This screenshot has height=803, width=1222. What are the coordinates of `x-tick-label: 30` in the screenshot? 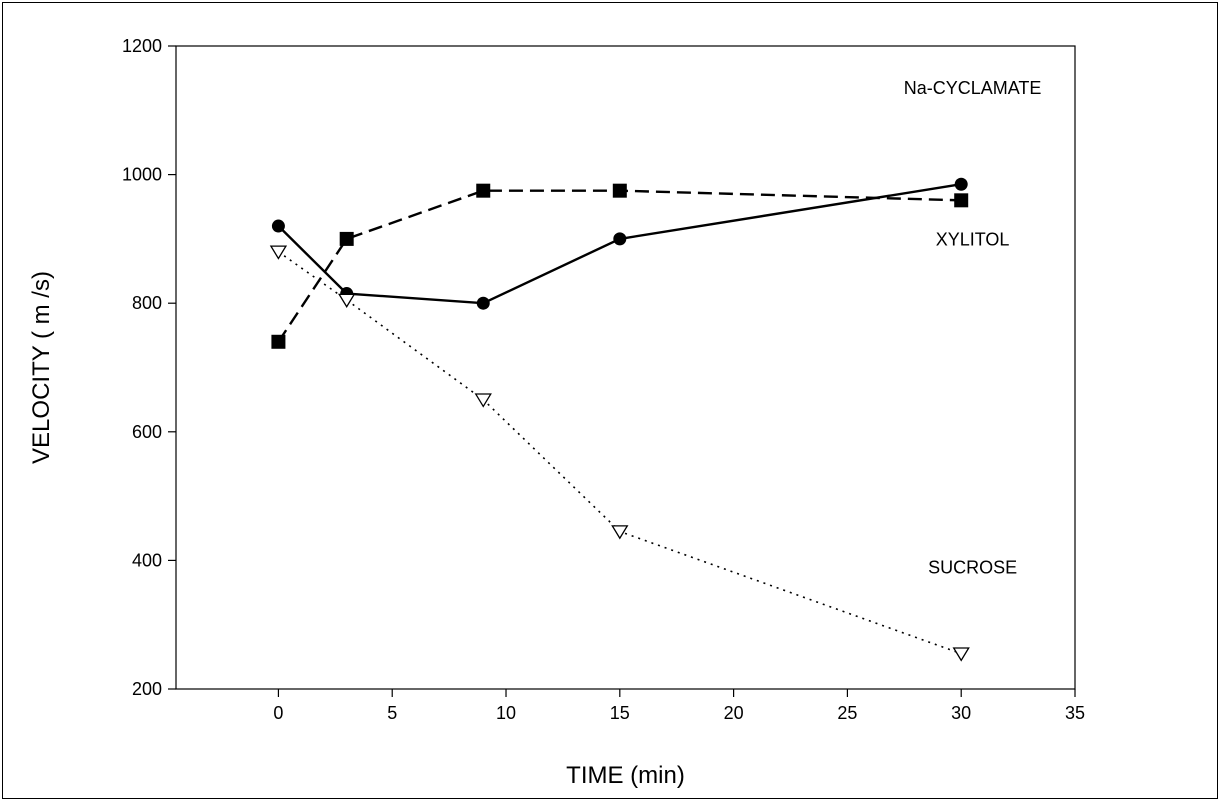 It's located at (961, 713).